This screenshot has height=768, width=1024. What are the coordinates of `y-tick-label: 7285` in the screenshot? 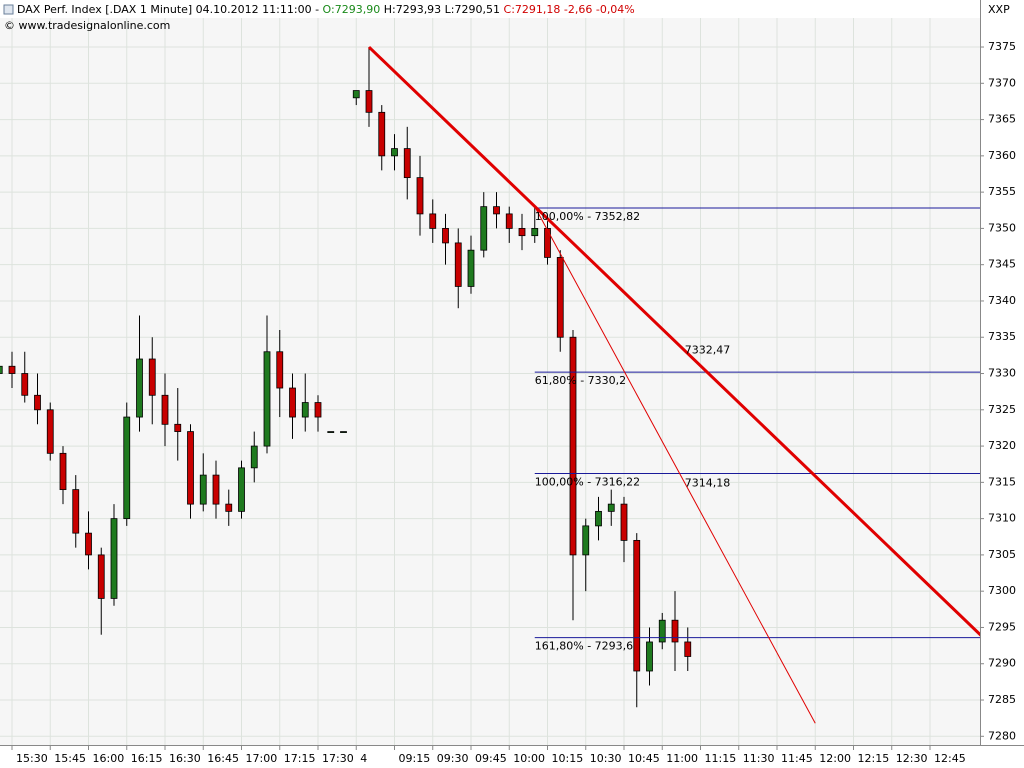 It's located at (1002, 699).